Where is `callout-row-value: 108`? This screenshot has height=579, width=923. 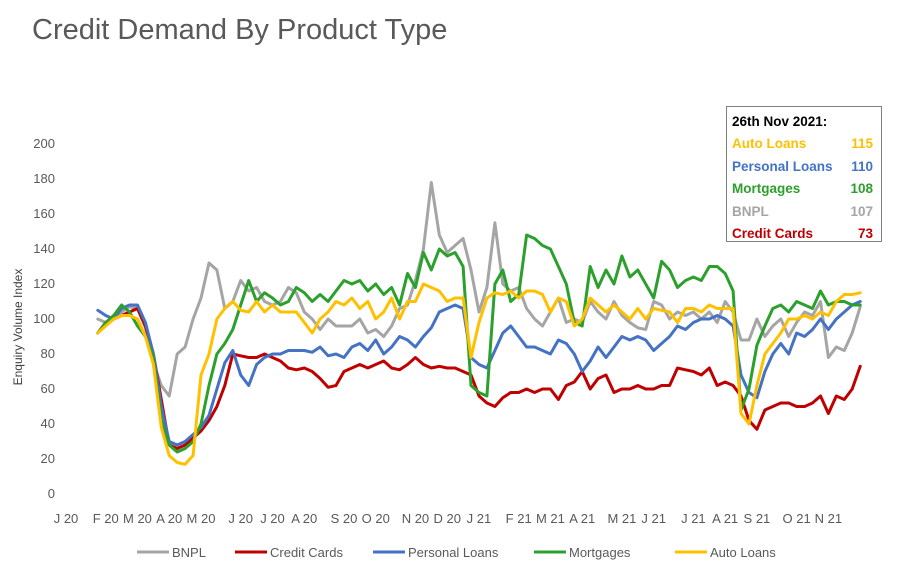 callout-row-value: 108 is located at coordinates (861, 188).